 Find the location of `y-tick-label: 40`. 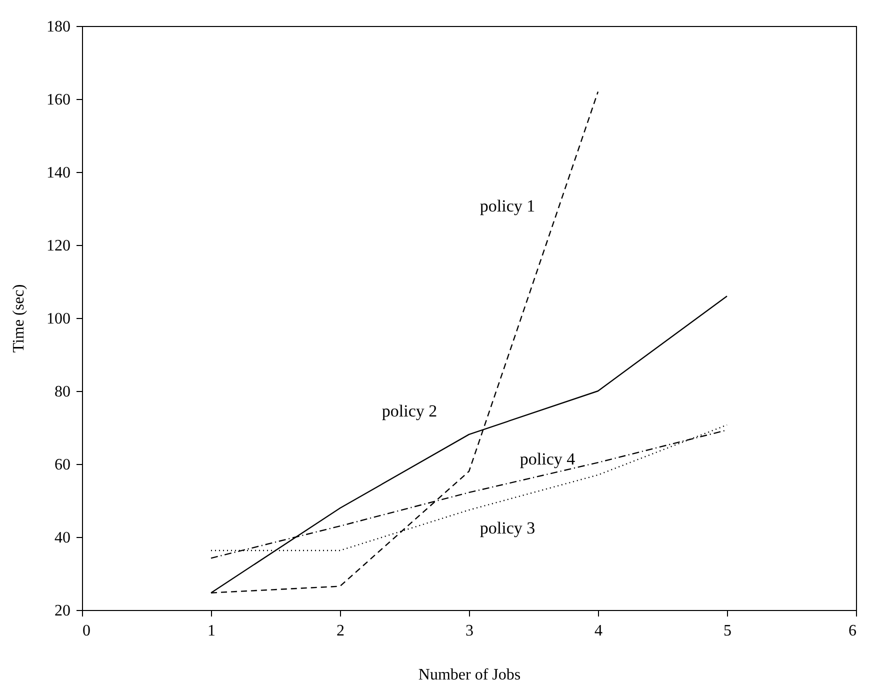

y-tick-label: 40 is located at coordinates (62, 538).